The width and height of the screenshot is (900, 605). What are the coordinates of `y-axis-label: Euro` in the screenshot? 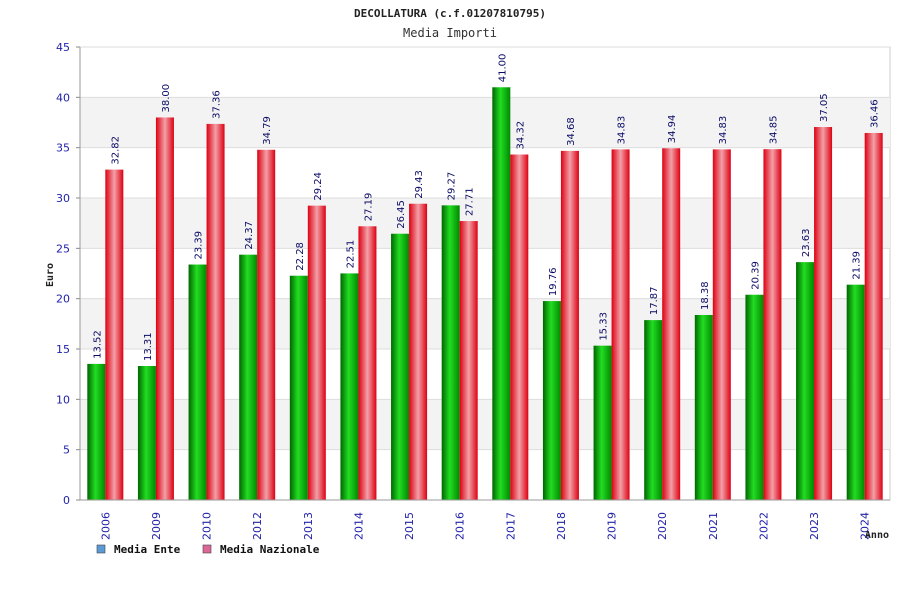 It's located at (50, 275).